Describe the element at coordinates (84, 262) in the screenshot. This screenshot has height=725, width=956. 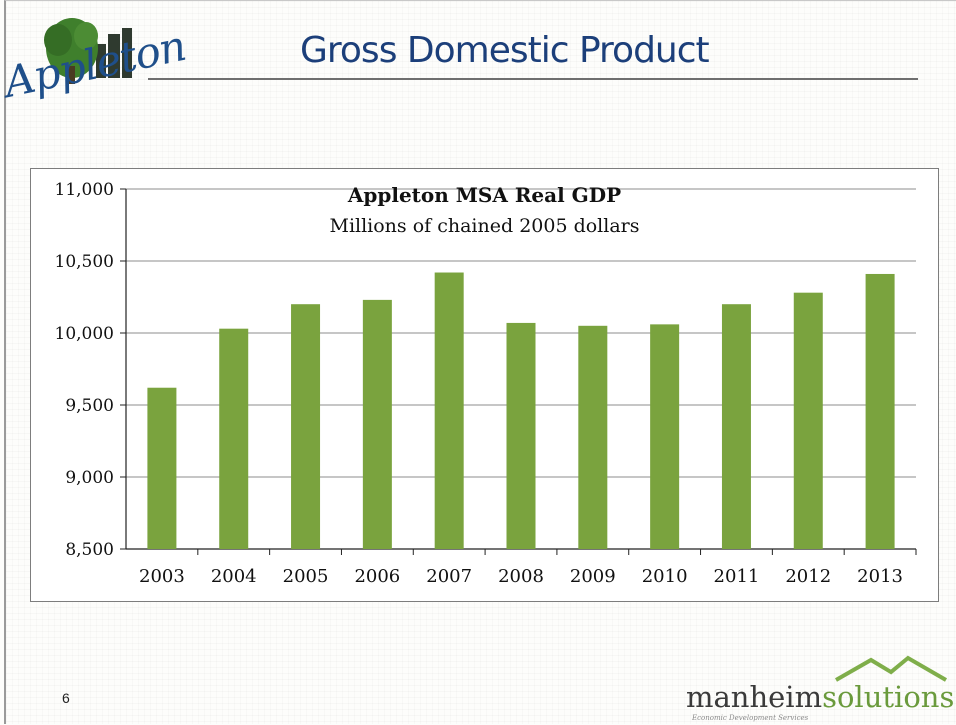
I see `y-tick-label: 10,500` at that location.